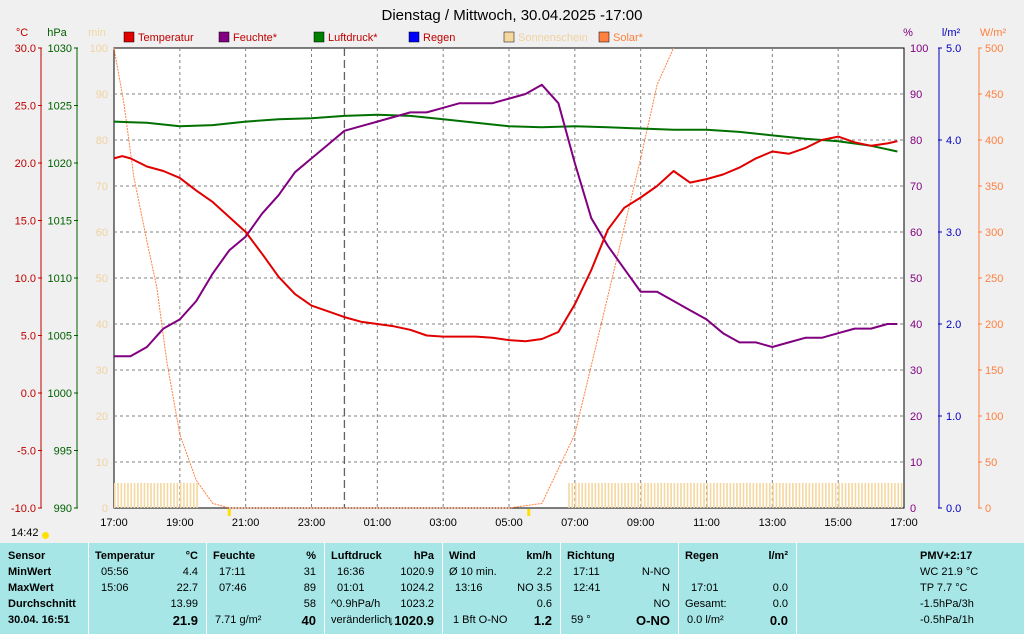 The image size is (1024, 634). I want to click on direction-column: Richtung 17:11 N-NO 12:41 N NO 59 ° O-NO, so click(619, 588).